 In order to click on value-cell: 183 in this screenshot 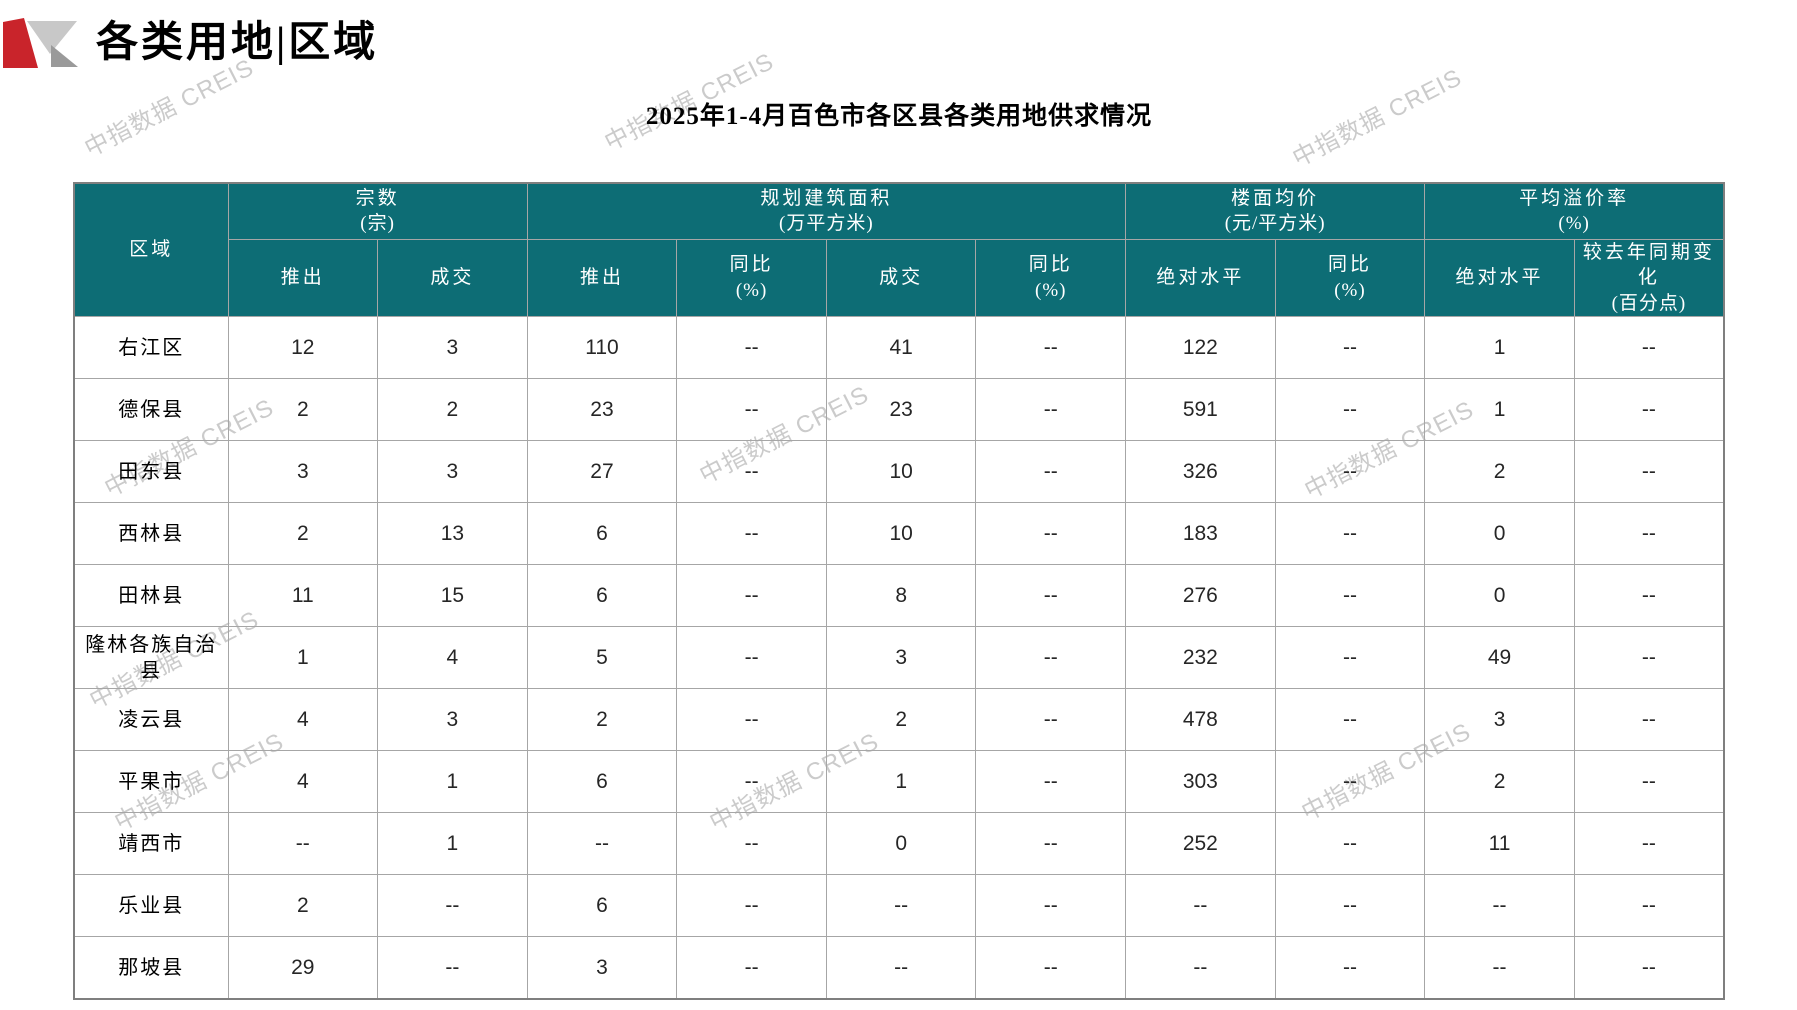, I will do `click(1200, 534)`.